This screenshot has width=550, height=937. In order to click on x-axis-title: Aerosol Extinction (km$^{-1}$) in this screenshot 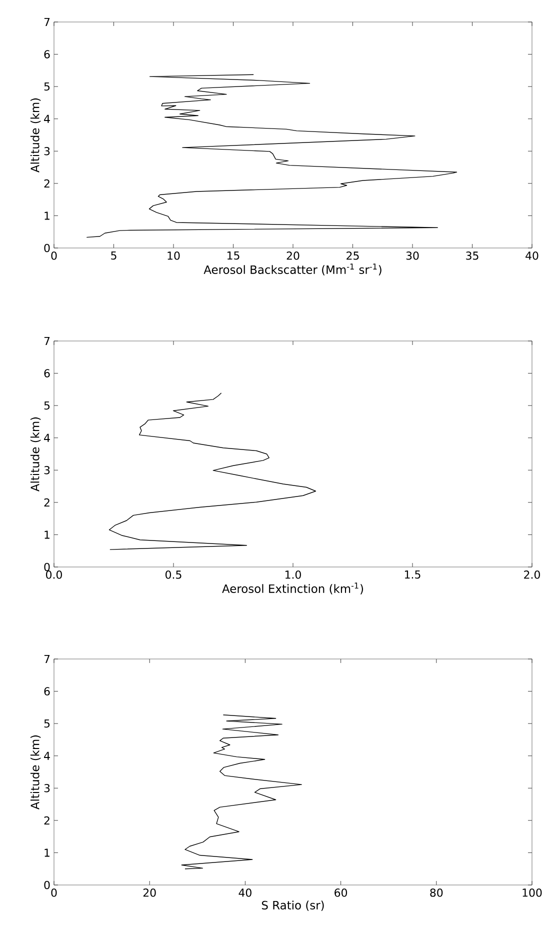, I will do `click(293, 588)`.